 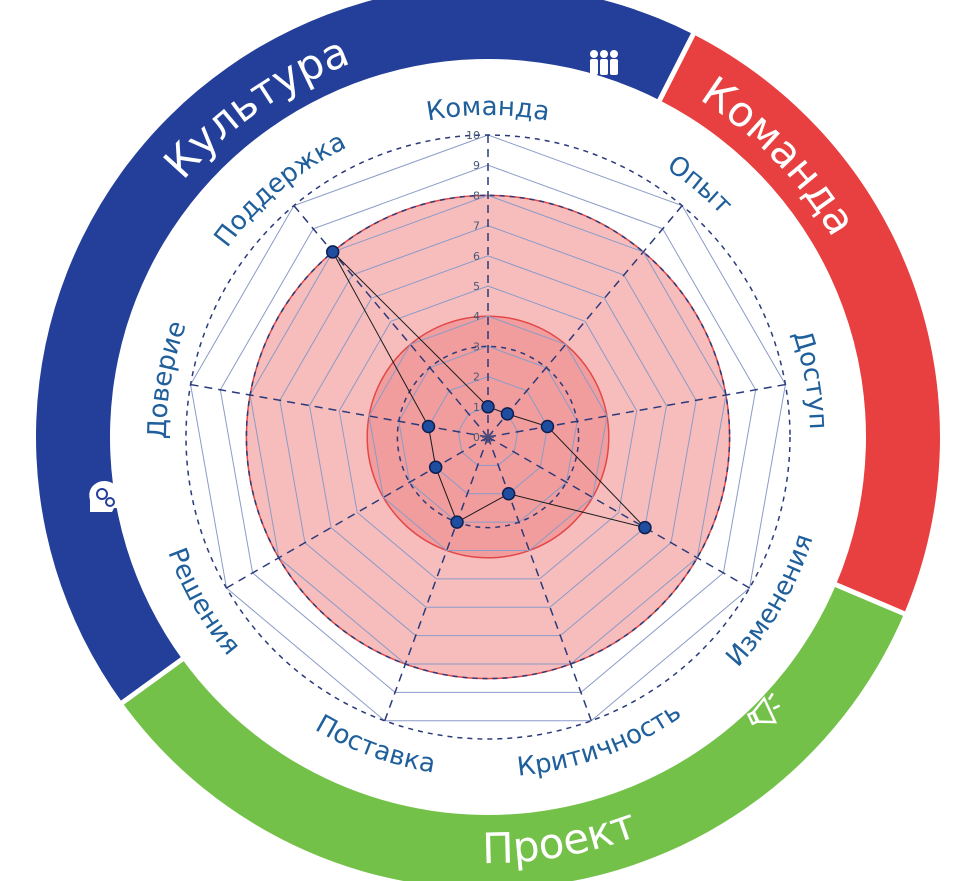 I want to click on gears-head-icon, so click(x=104, y=496).